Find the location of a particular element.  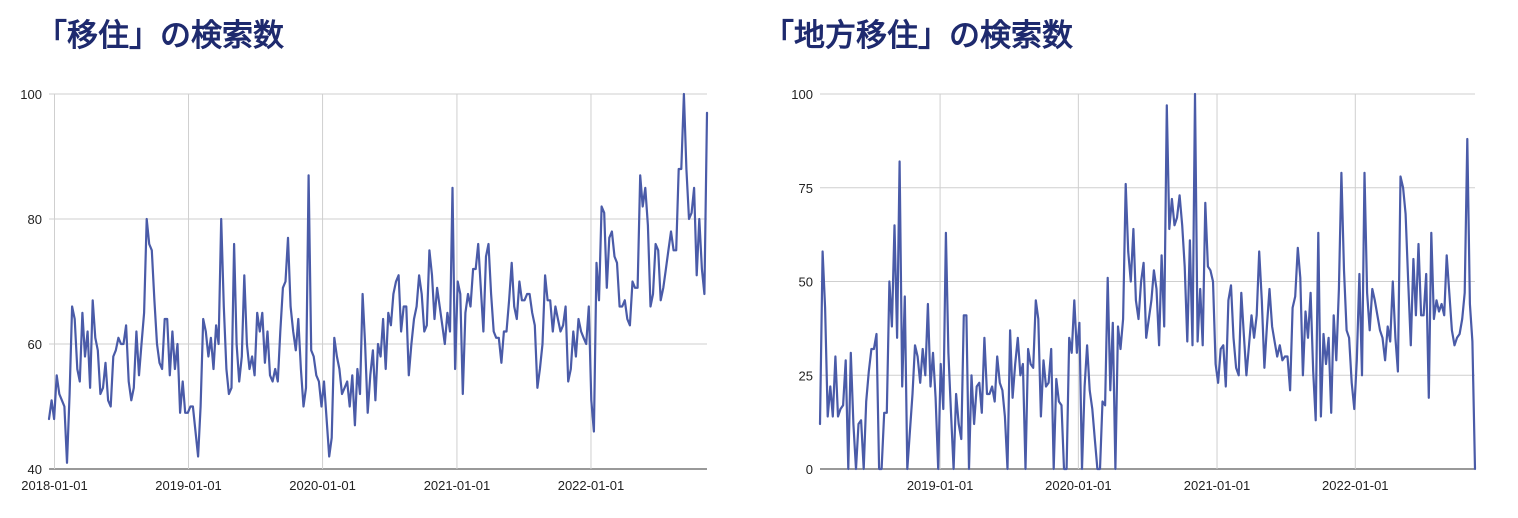

y-tick-label: 75 is located at coordinates (806, 188).